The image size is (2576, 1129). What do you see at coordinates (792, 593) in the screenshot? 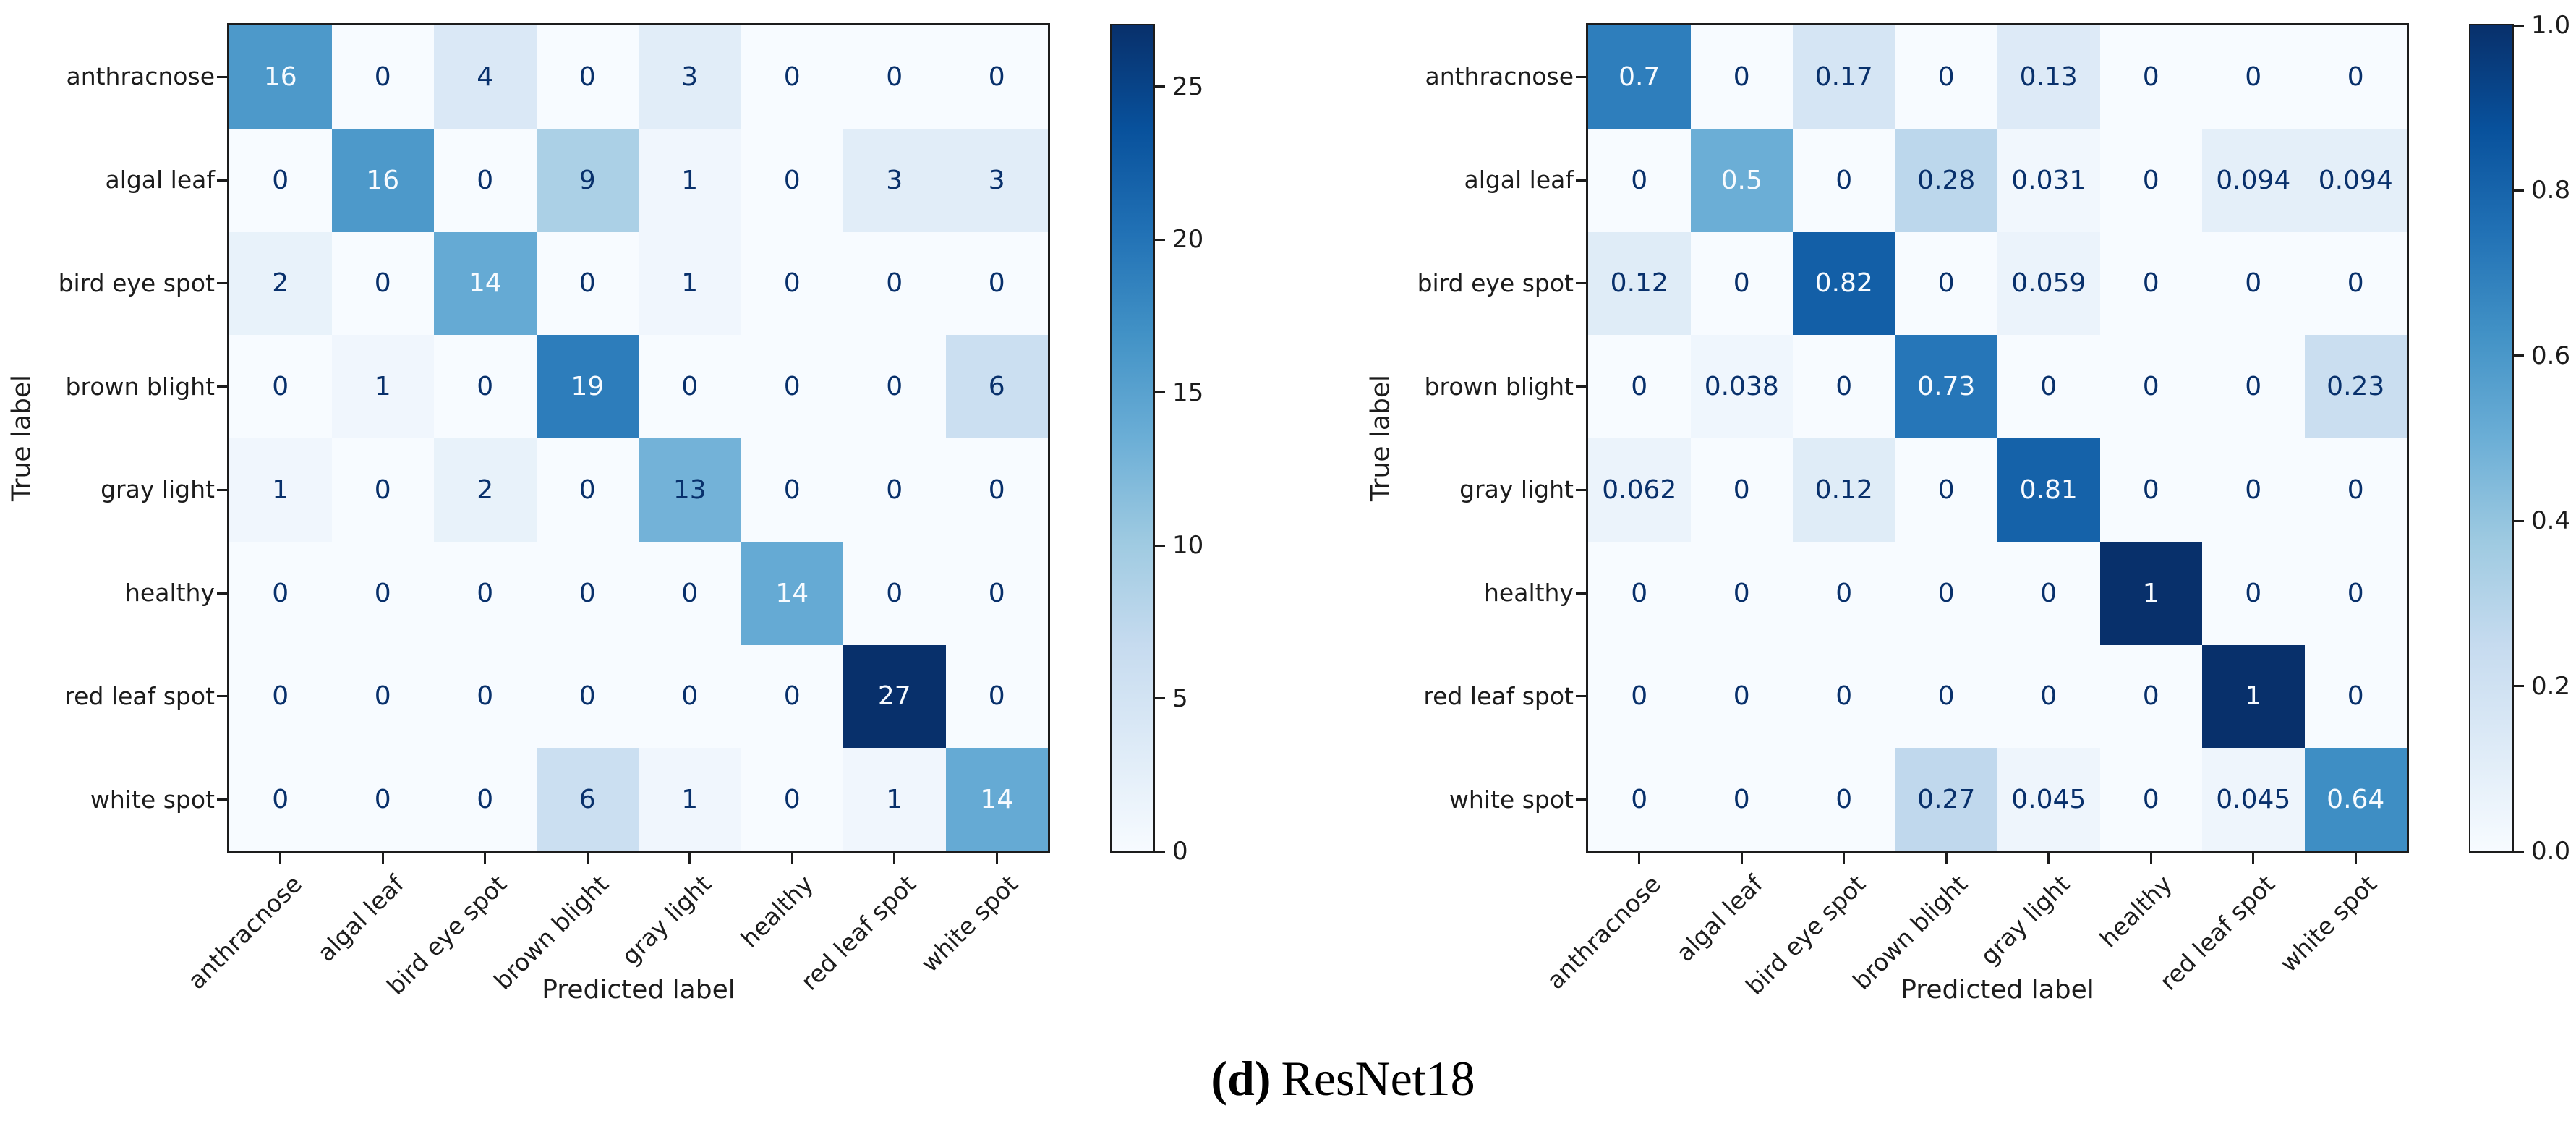
I see `heatmap-cell: 14` at bounding box center [792, 593].